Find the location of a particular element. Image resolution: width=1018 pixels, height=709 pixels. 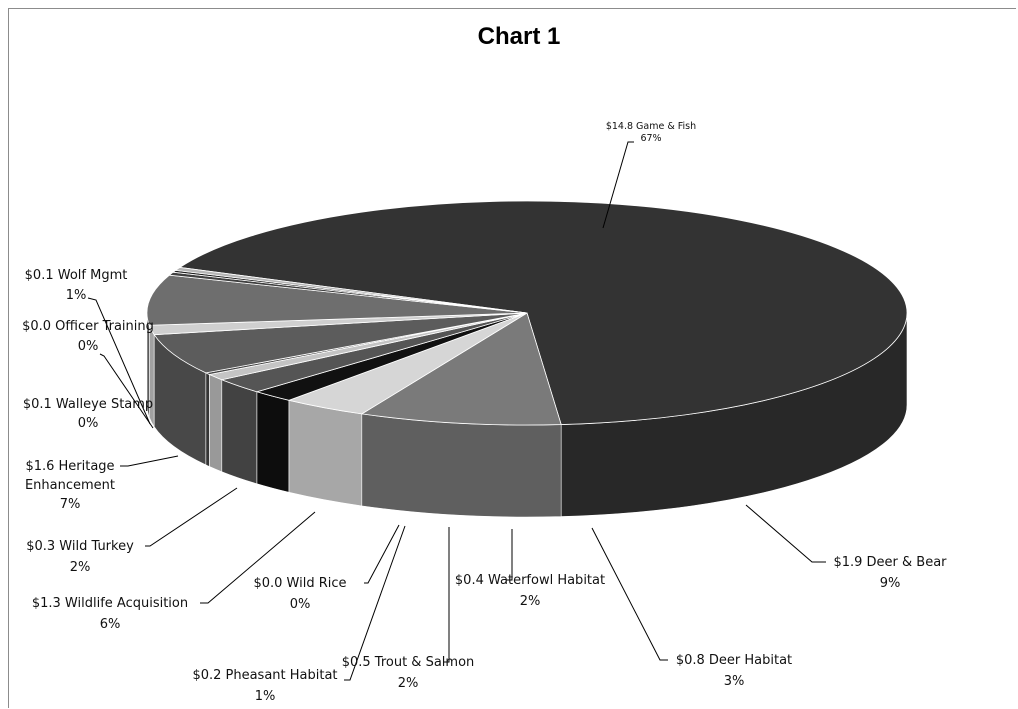

label-deer-habitat-line1: $0.8 Deer Habitat is located at coordinates (734, 660).